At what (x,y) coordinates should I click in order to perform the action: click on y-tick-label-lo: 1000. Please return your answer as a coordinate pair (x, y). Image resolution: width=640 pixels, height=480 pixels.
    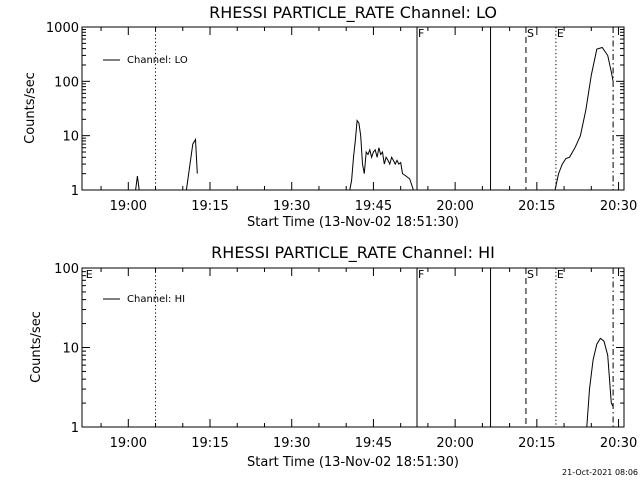
    Looking at the image, I should click on (62, 28).